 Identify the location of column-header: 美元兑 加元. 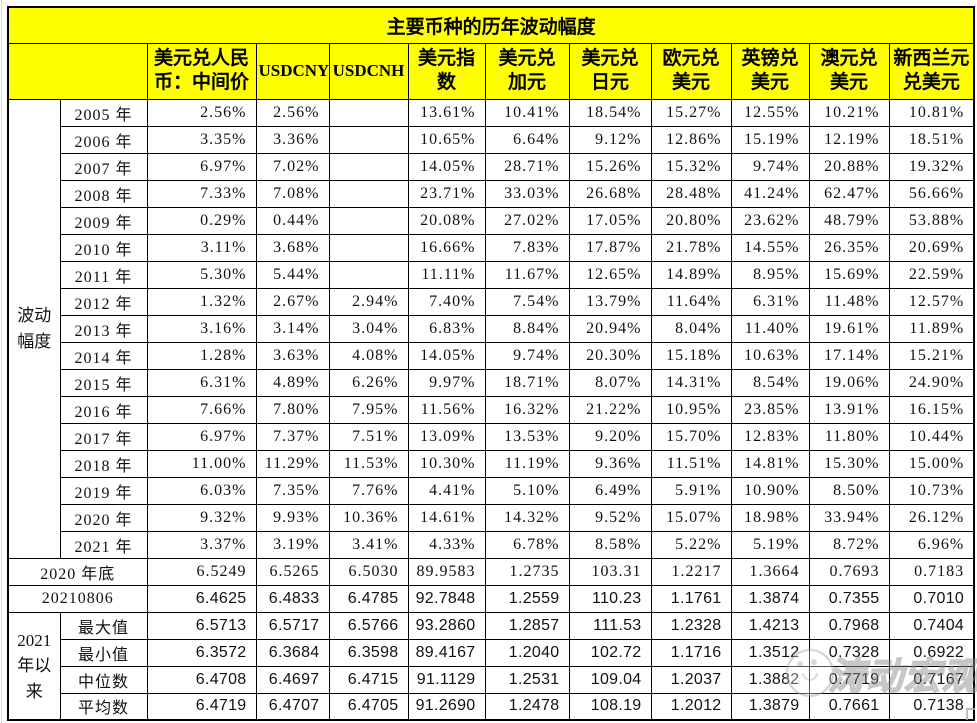
(527, 71).